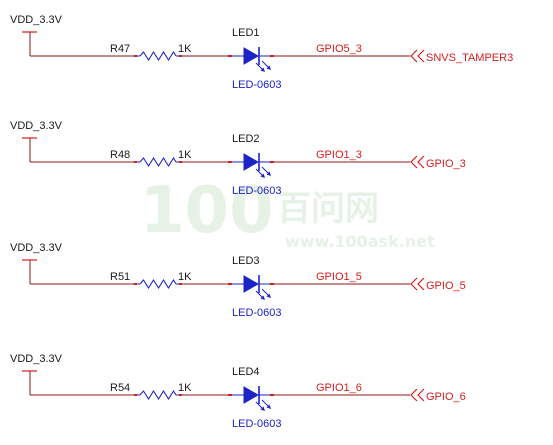 This screenshot has height=445, width=553. I want to click on port-label: SNVS_TAMPER3, so click(469, 58).